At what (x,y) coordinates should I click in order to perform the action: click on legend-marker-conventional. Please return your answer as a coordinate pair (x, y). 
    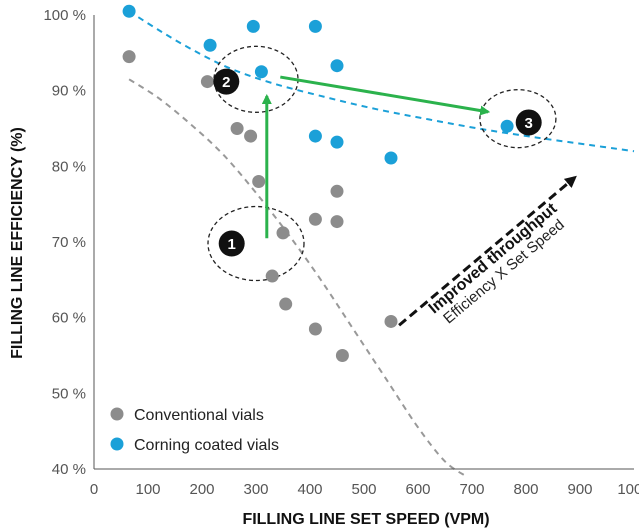
    Looking at the image, I should click on (117, 414).